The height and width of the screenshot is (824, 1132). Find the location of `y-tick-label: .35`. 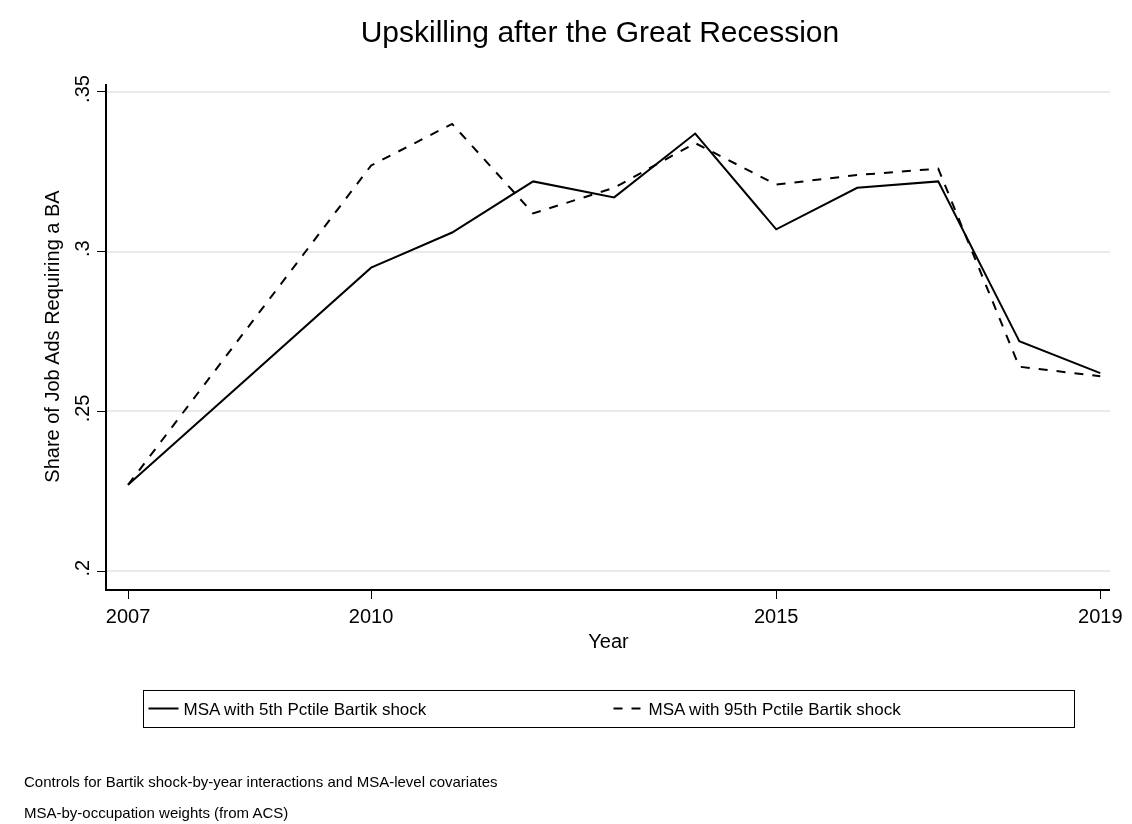

y-tick-label: .35 is located at coordinates (82, 89).